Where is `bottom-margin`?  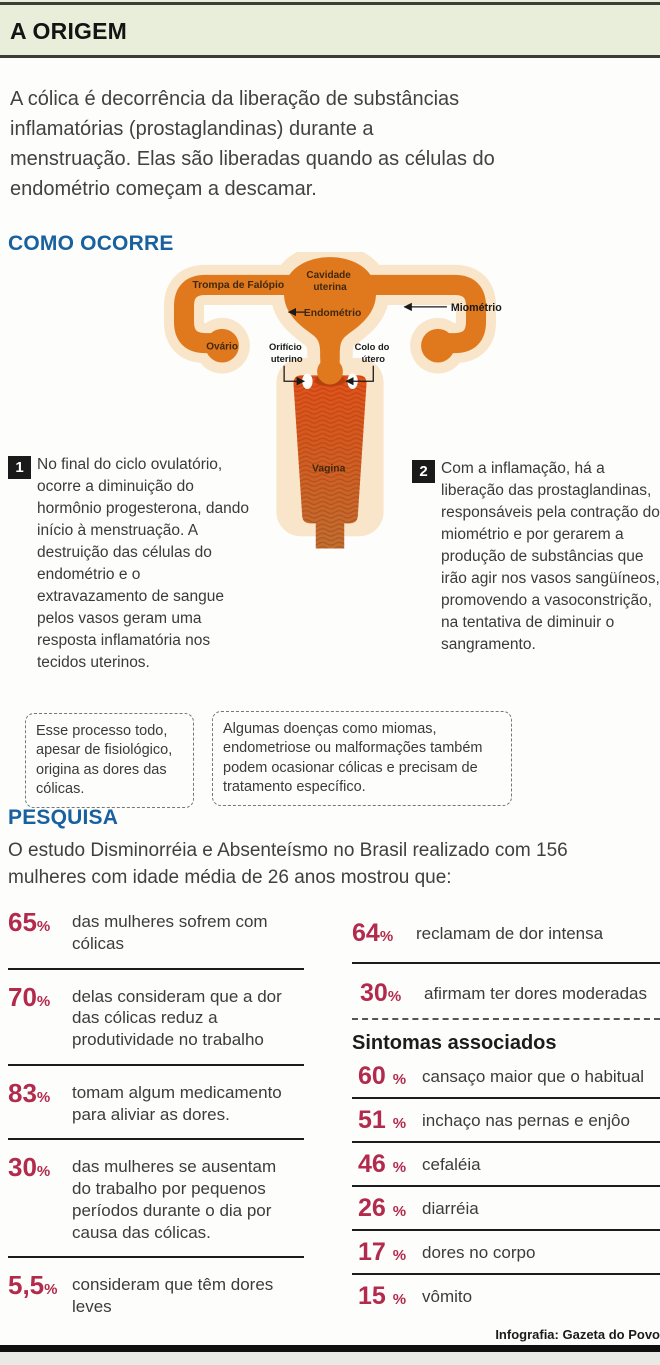
bottom-margin is located at coordinates (330, 1358).